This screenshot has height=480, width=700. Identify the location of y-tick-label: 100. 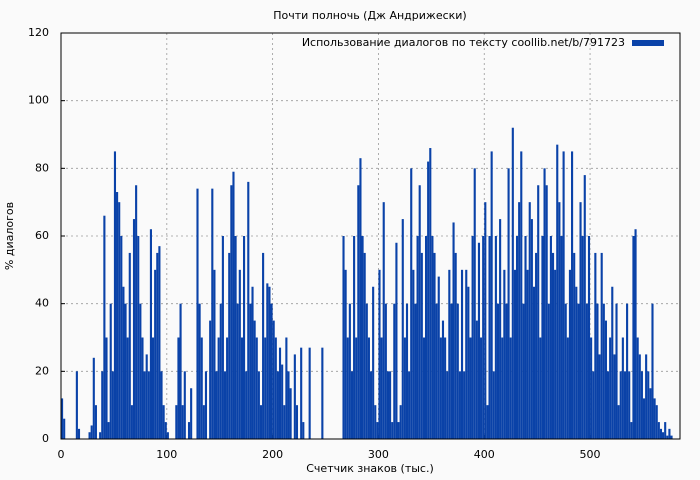
(38, 100).